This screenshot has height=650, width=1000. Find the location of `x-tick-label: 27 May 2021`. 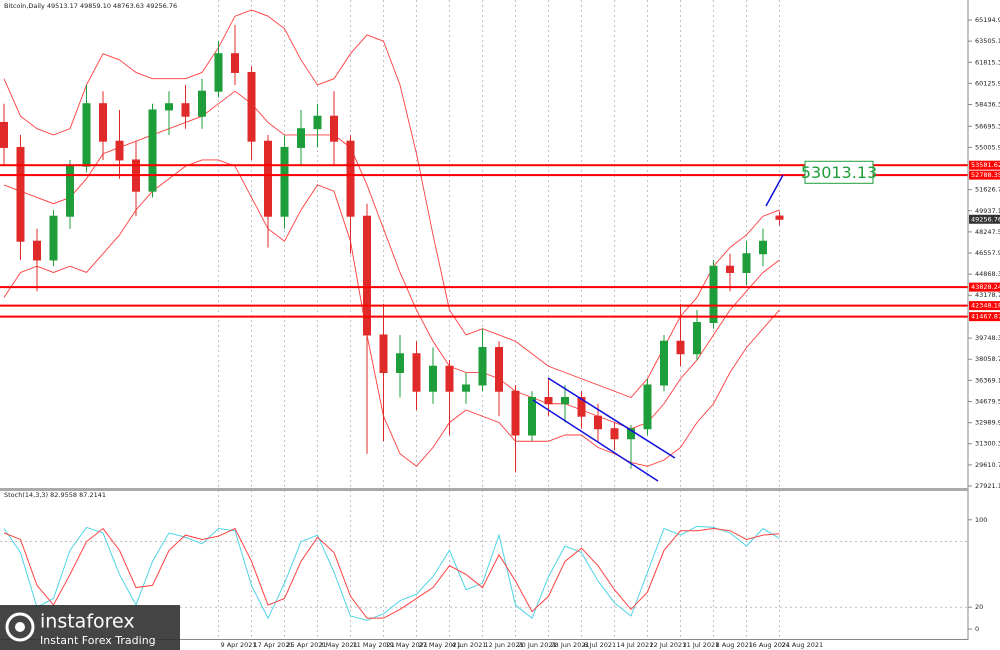

x-tick-label: 27 May 2021 is located at coordinates (440, 645).